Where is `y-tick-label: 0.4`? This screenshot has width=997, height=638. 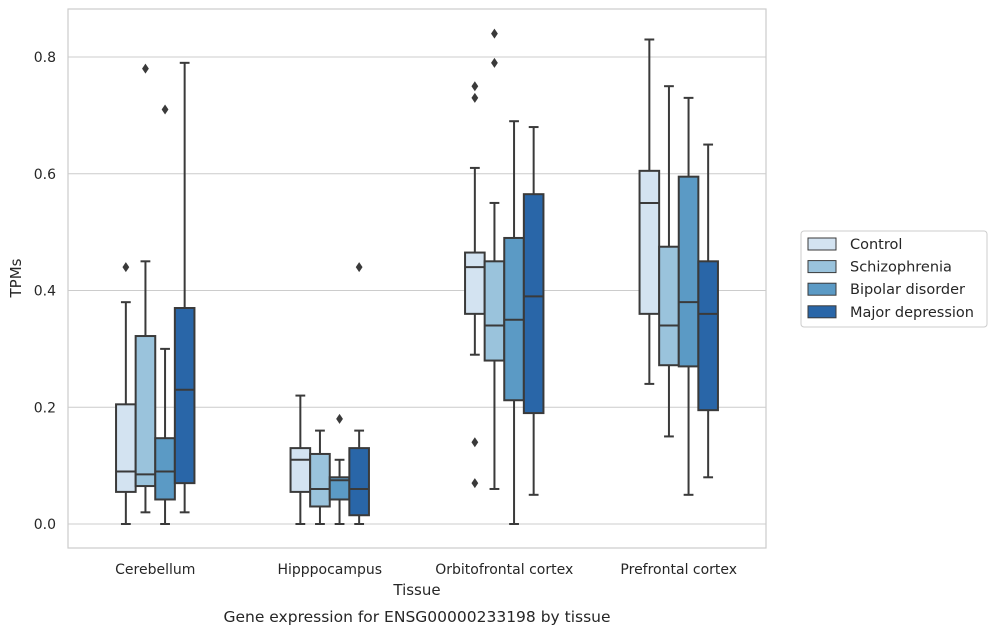 y-tick-label: 0.4 is located at coordinates (45, 292).